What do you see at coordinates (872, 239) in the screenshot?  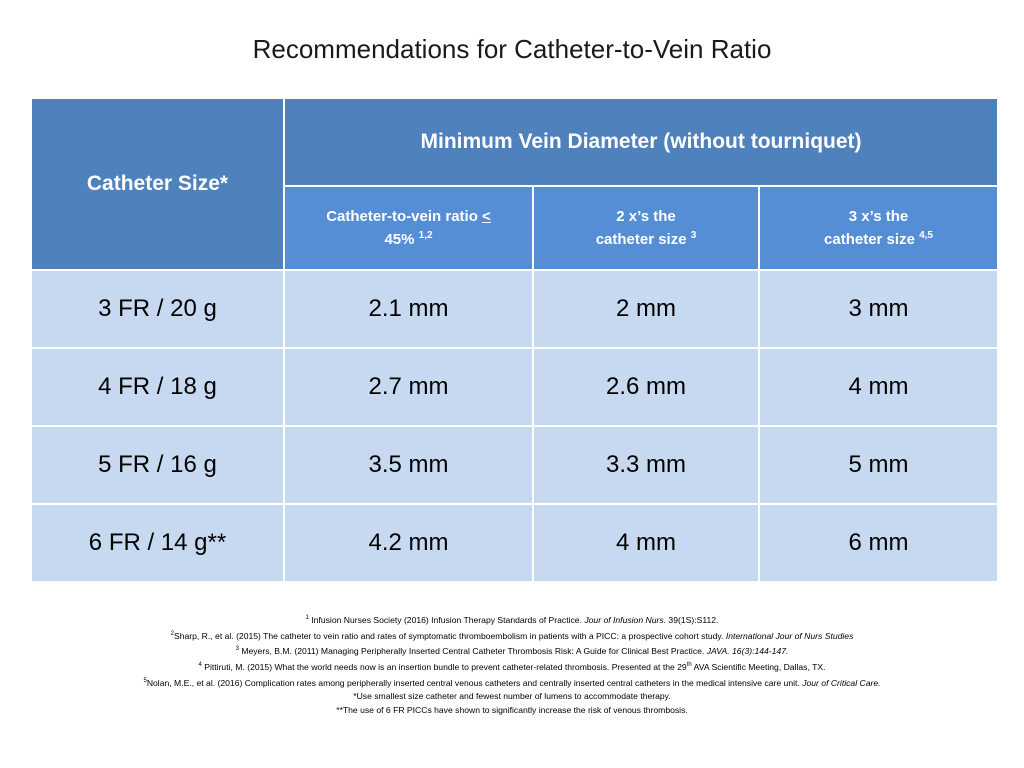 I see `subheader-3x-line2: catheter size` at bounding box center [872, 239].